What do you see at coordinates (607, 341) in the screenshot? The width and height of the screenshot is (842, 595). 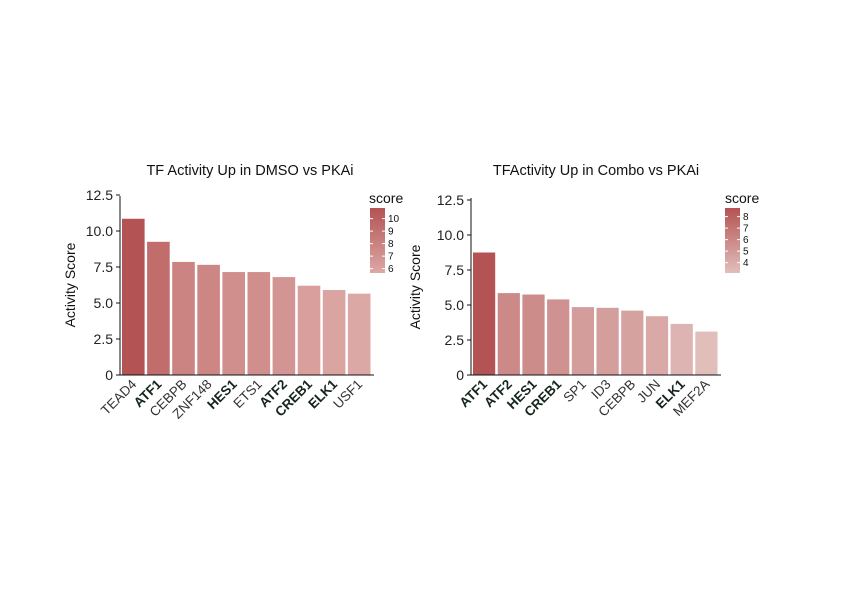 I see `bar-id3` at bounding box center [607, 341].